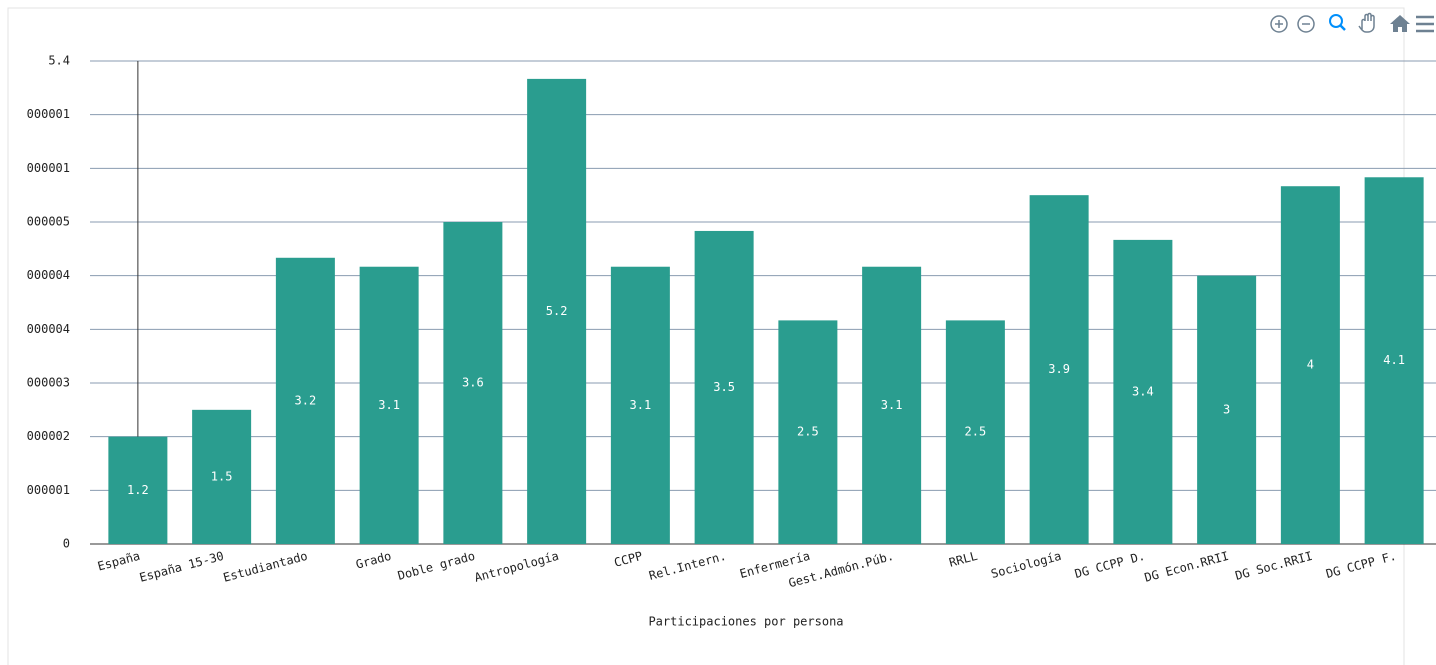  I want to click on x-tick-label: Antropología, so click(516, 567).